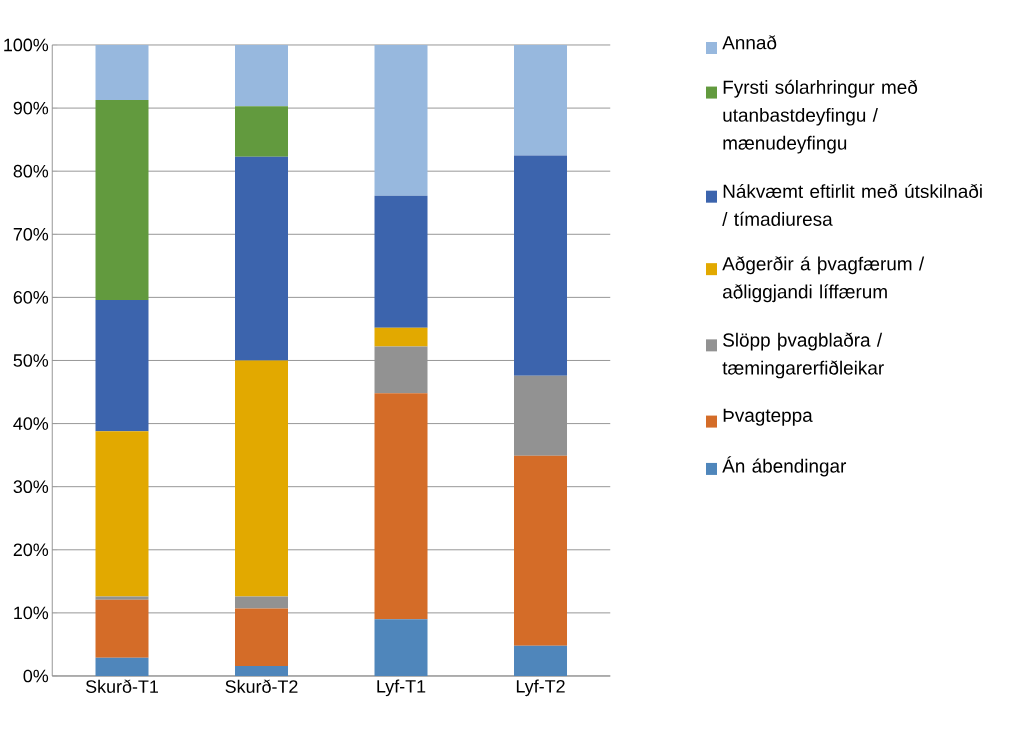 The width and height of the screenshot is (1009, 735). I want to click on y-tick-label: 10%, so click(31, 613).